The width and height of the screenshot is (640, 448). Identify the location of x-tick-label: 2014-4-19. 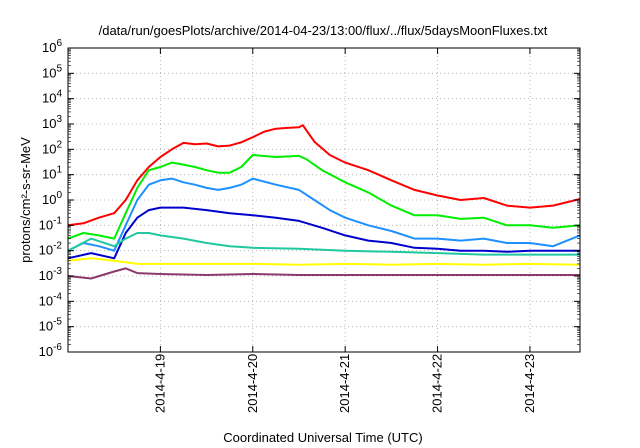
(159, 383).